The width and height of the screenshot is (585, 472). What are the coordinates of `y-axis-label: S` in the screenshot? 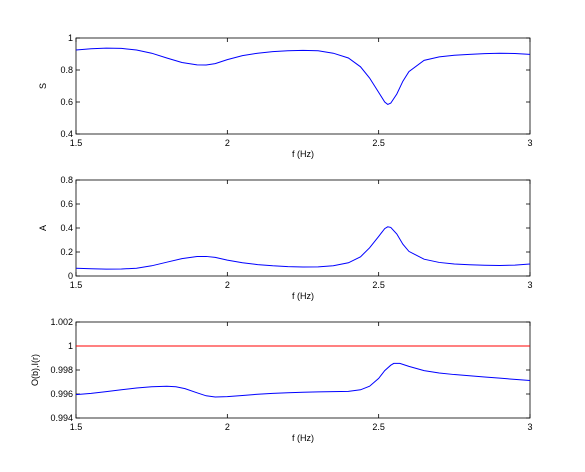 It's located at (43, 86).